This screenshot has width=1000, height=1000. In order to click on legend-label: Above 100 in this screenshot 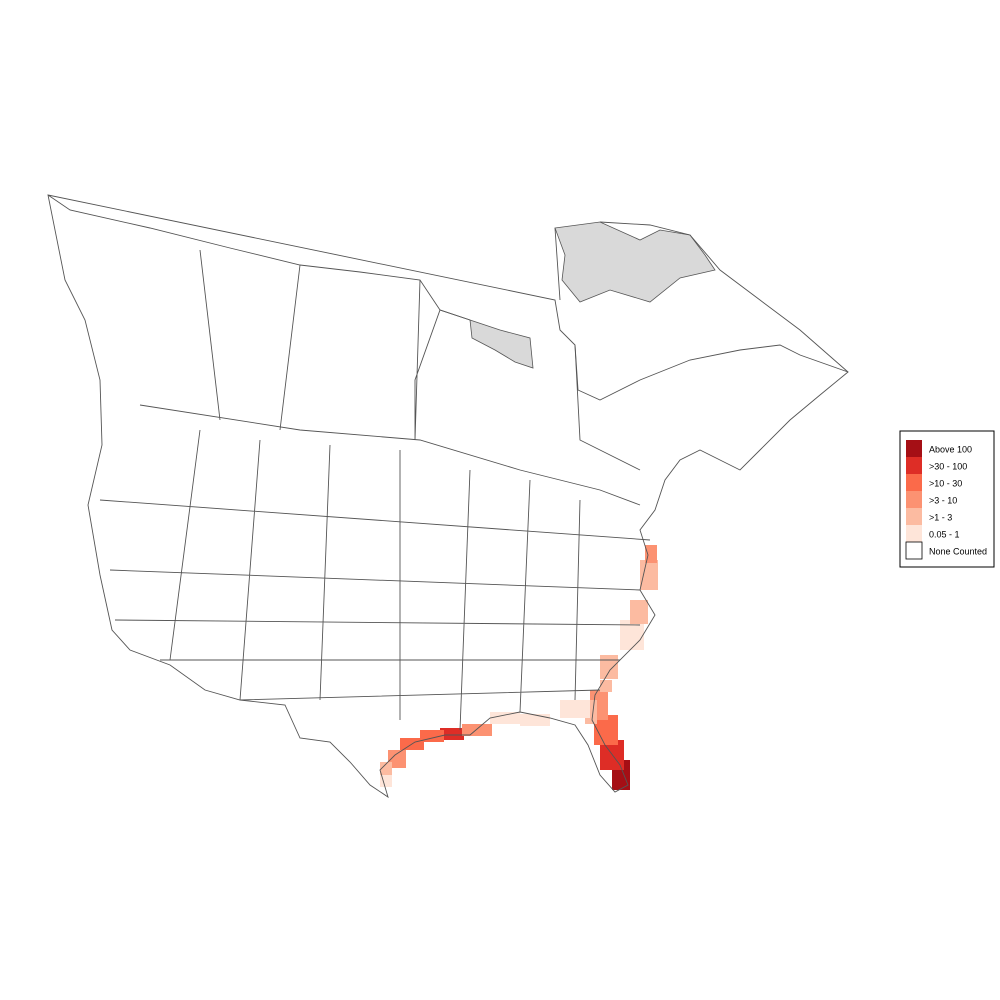, I will do `click(950, 449)`.